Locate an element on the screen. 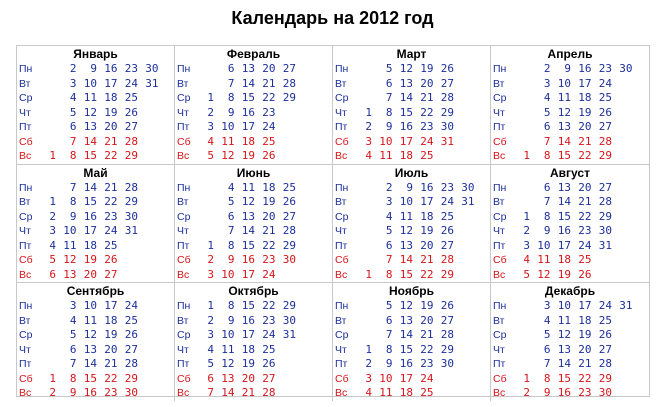 The height and width of the screenshot is (407, 665). month-name: Апрель is located at coordinates (570, 54).